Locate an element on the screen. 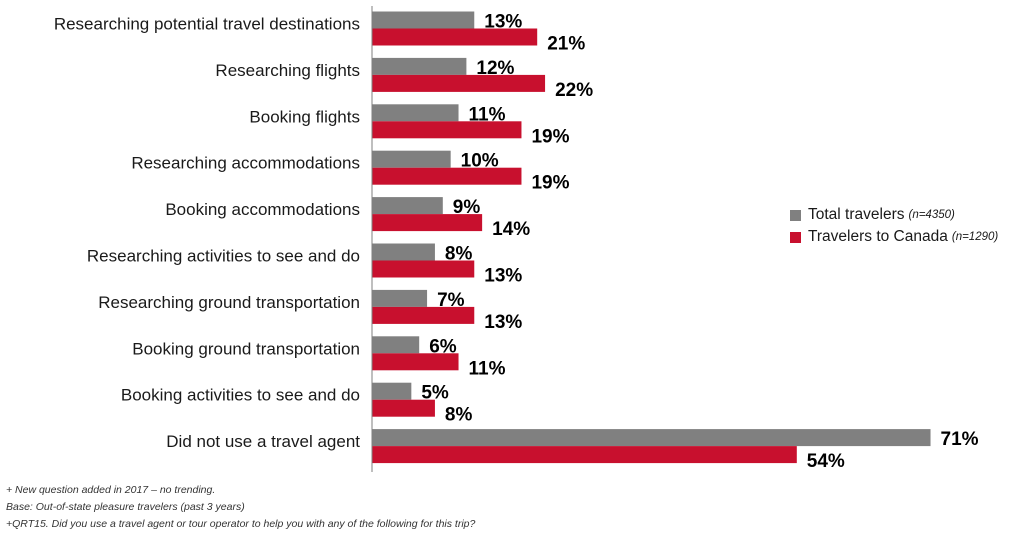 The image size is (1034, 534). category-label: Researching accommodations is located at coordinates (245, 163).